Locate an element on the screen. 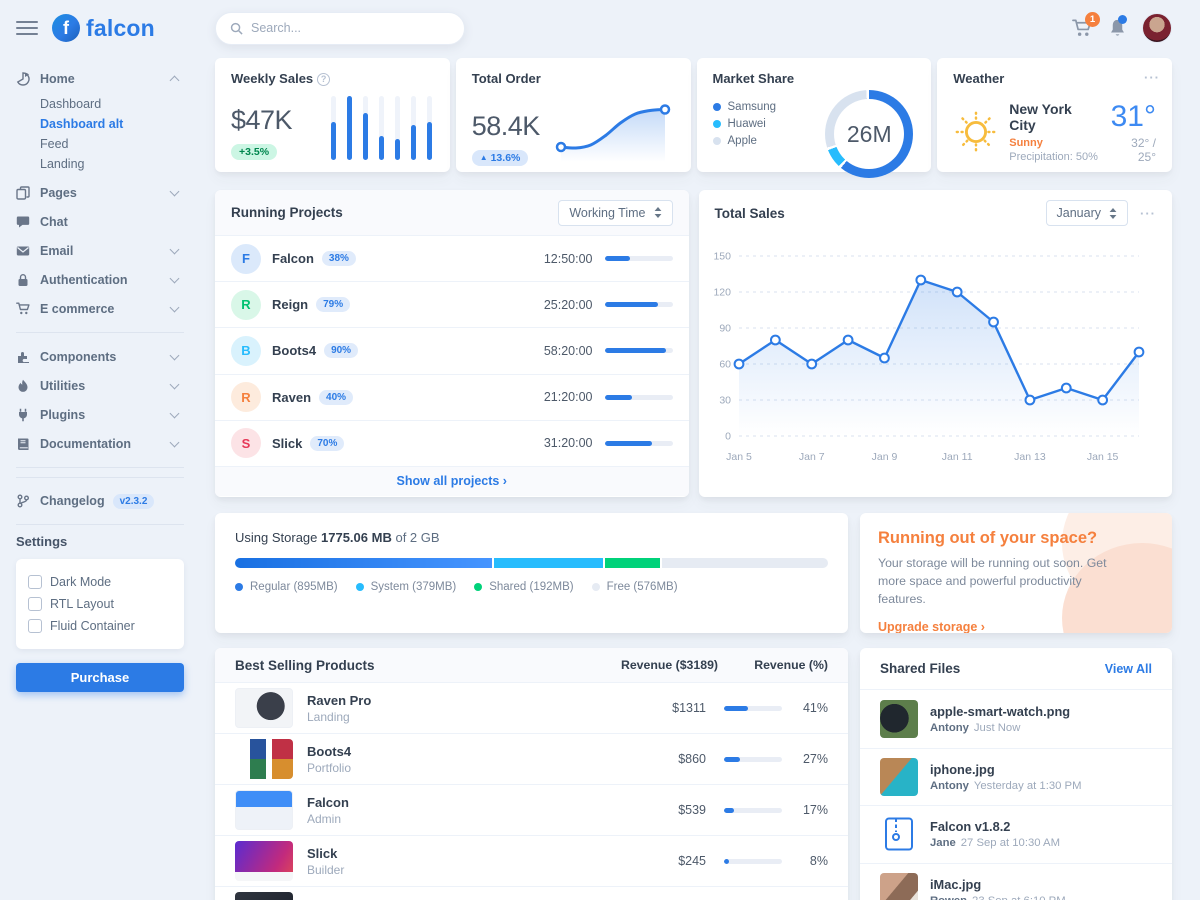 Image resolution: width=1200 pixels, height=900 pixels. bar-fill is located at coordinates (349, 128).